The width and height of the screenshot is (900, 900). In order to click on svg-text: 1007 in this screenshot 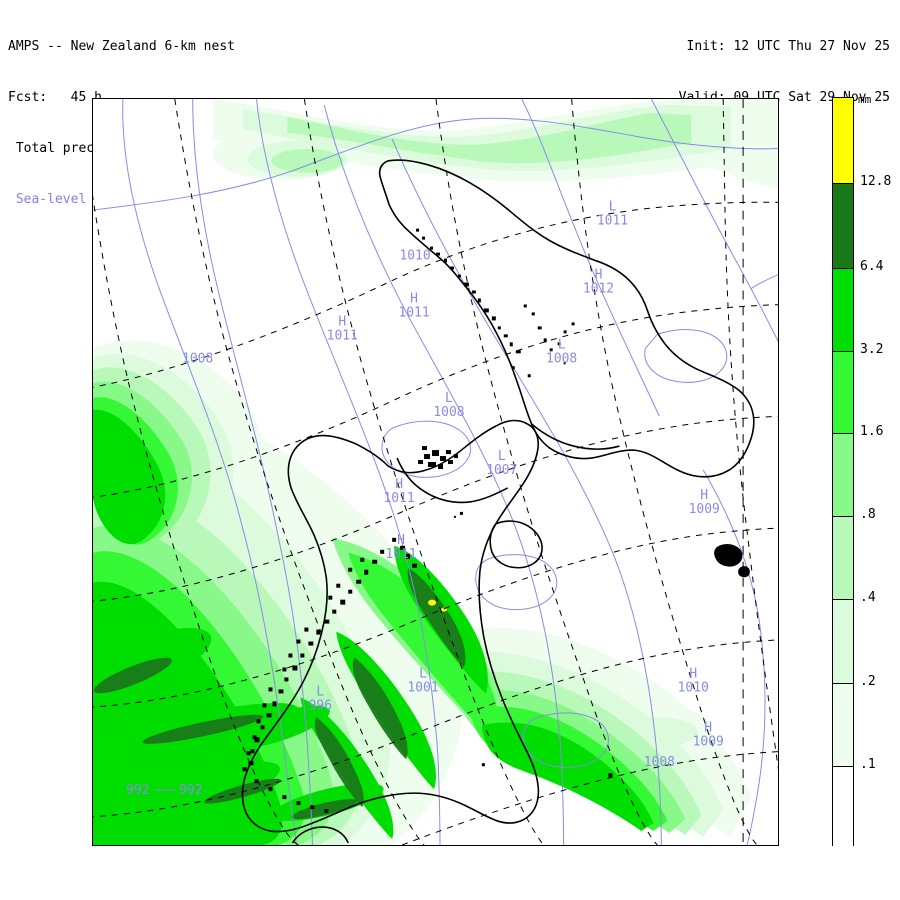, I will do `click(501, 470)`.